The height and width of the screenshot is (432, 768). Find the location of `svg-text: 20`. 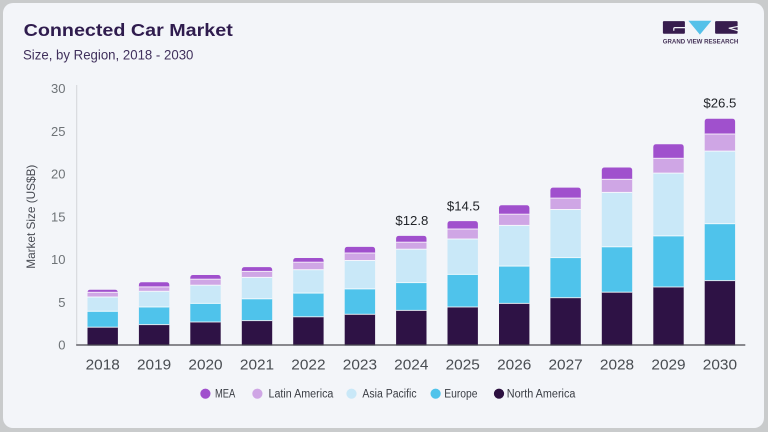

svg-text: 20 is located at coordinates (58, 174).